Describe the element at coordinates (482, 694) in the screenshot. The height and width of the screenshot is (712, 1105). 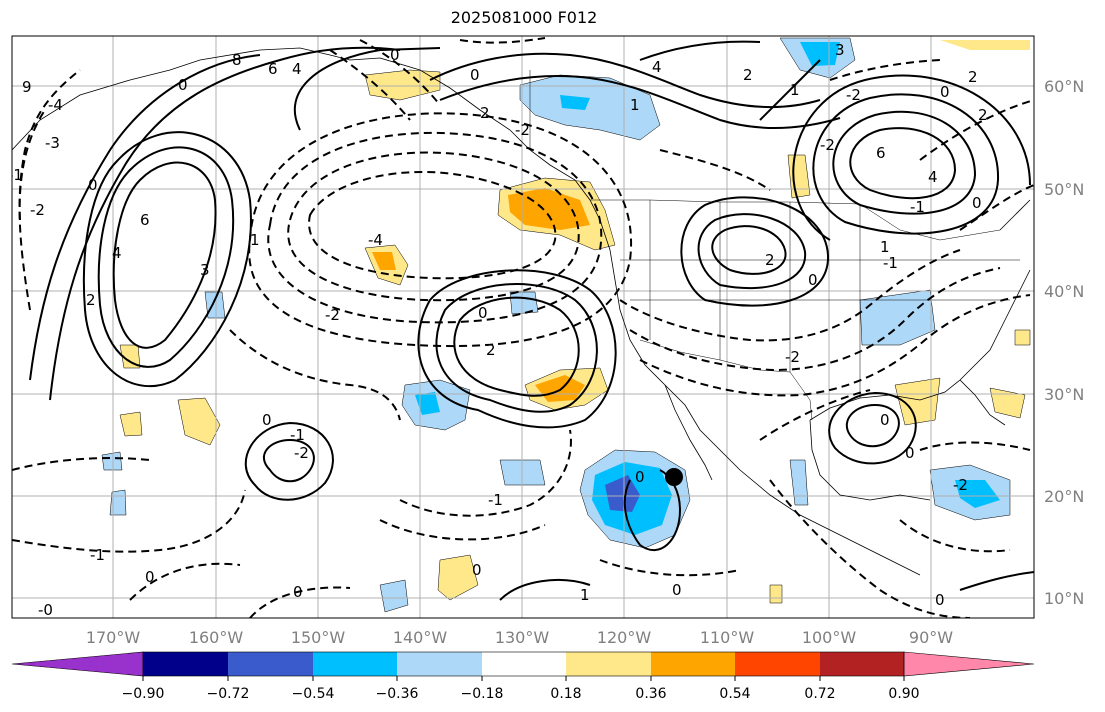
I see `colorbar-tick-label: −0.18` at that location.